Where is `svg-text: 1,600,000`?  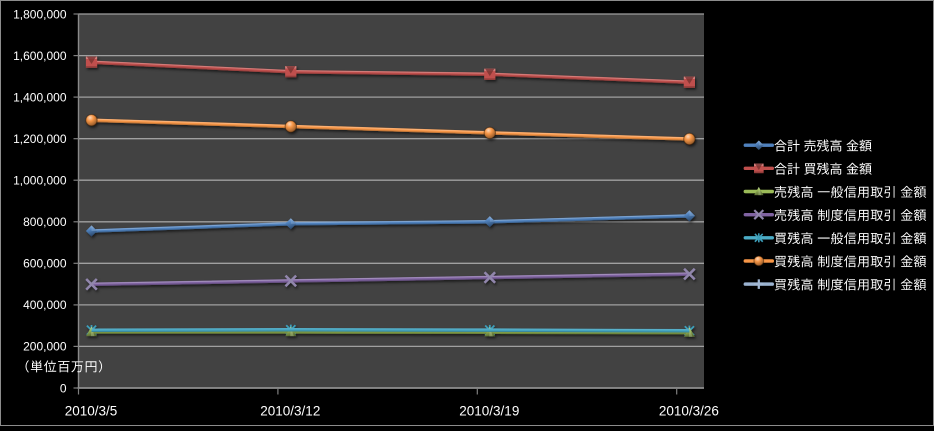 svg-text: 1,600,000 is located at coordinates (40, 56).